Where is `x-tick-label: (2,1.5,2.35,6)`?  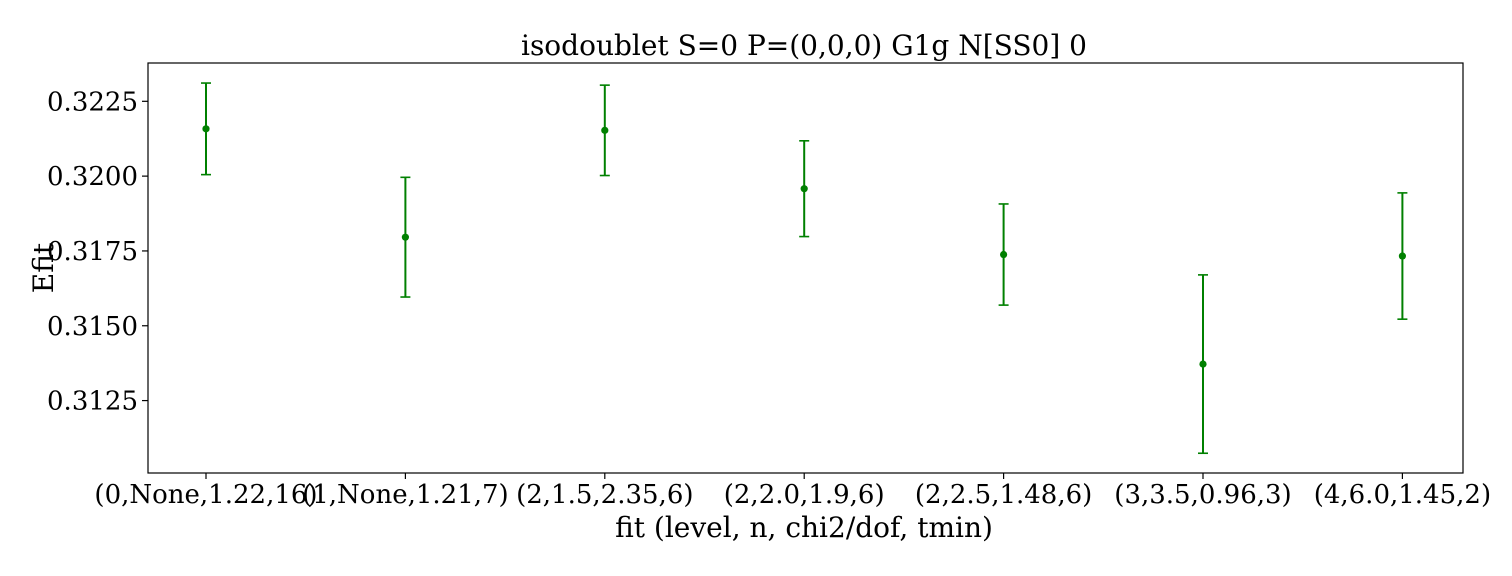
x-tick-label: (2,1.5,2.35,6) is located at coordinates (604, 495).